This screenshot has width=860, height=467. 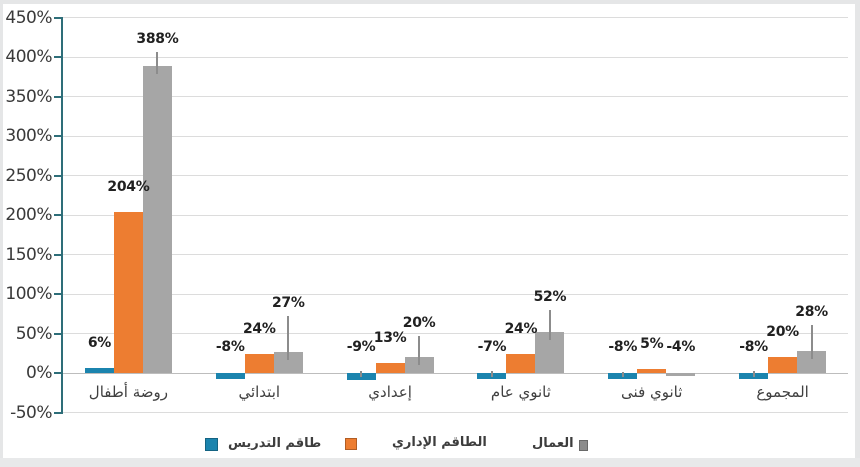 I want to click on x-axis-category-label: ثانوي عام, so click(x=520, y=392).